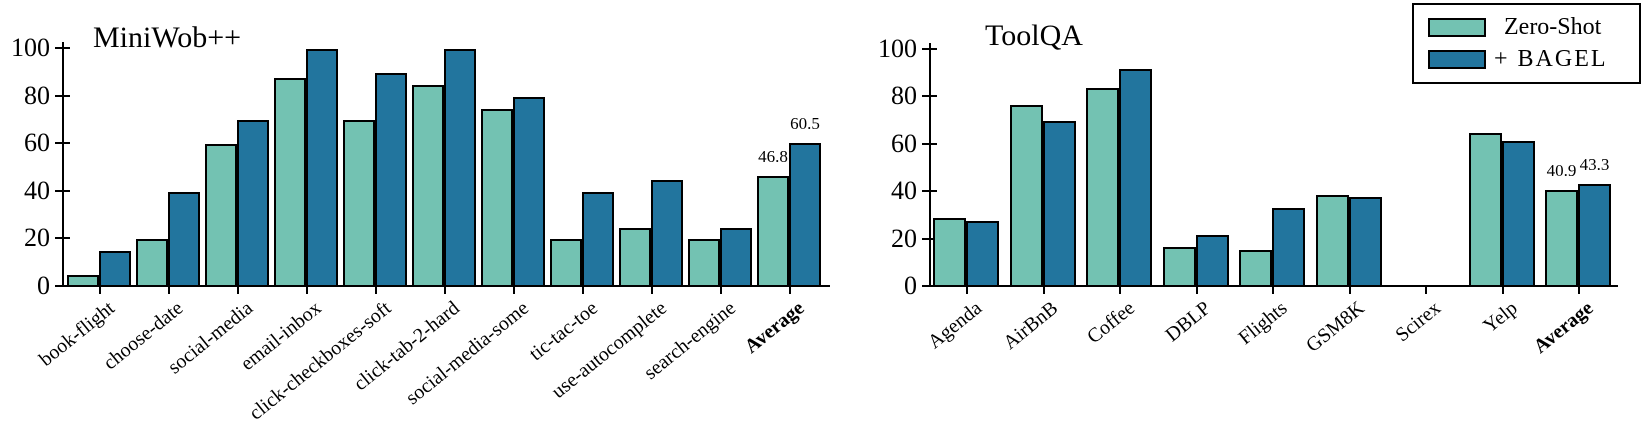  What do you see at coordinates (954, 325) in the screenshot?
I see `toolqa-x-label-agenda: Agenda` at bounding box center [954, 325].